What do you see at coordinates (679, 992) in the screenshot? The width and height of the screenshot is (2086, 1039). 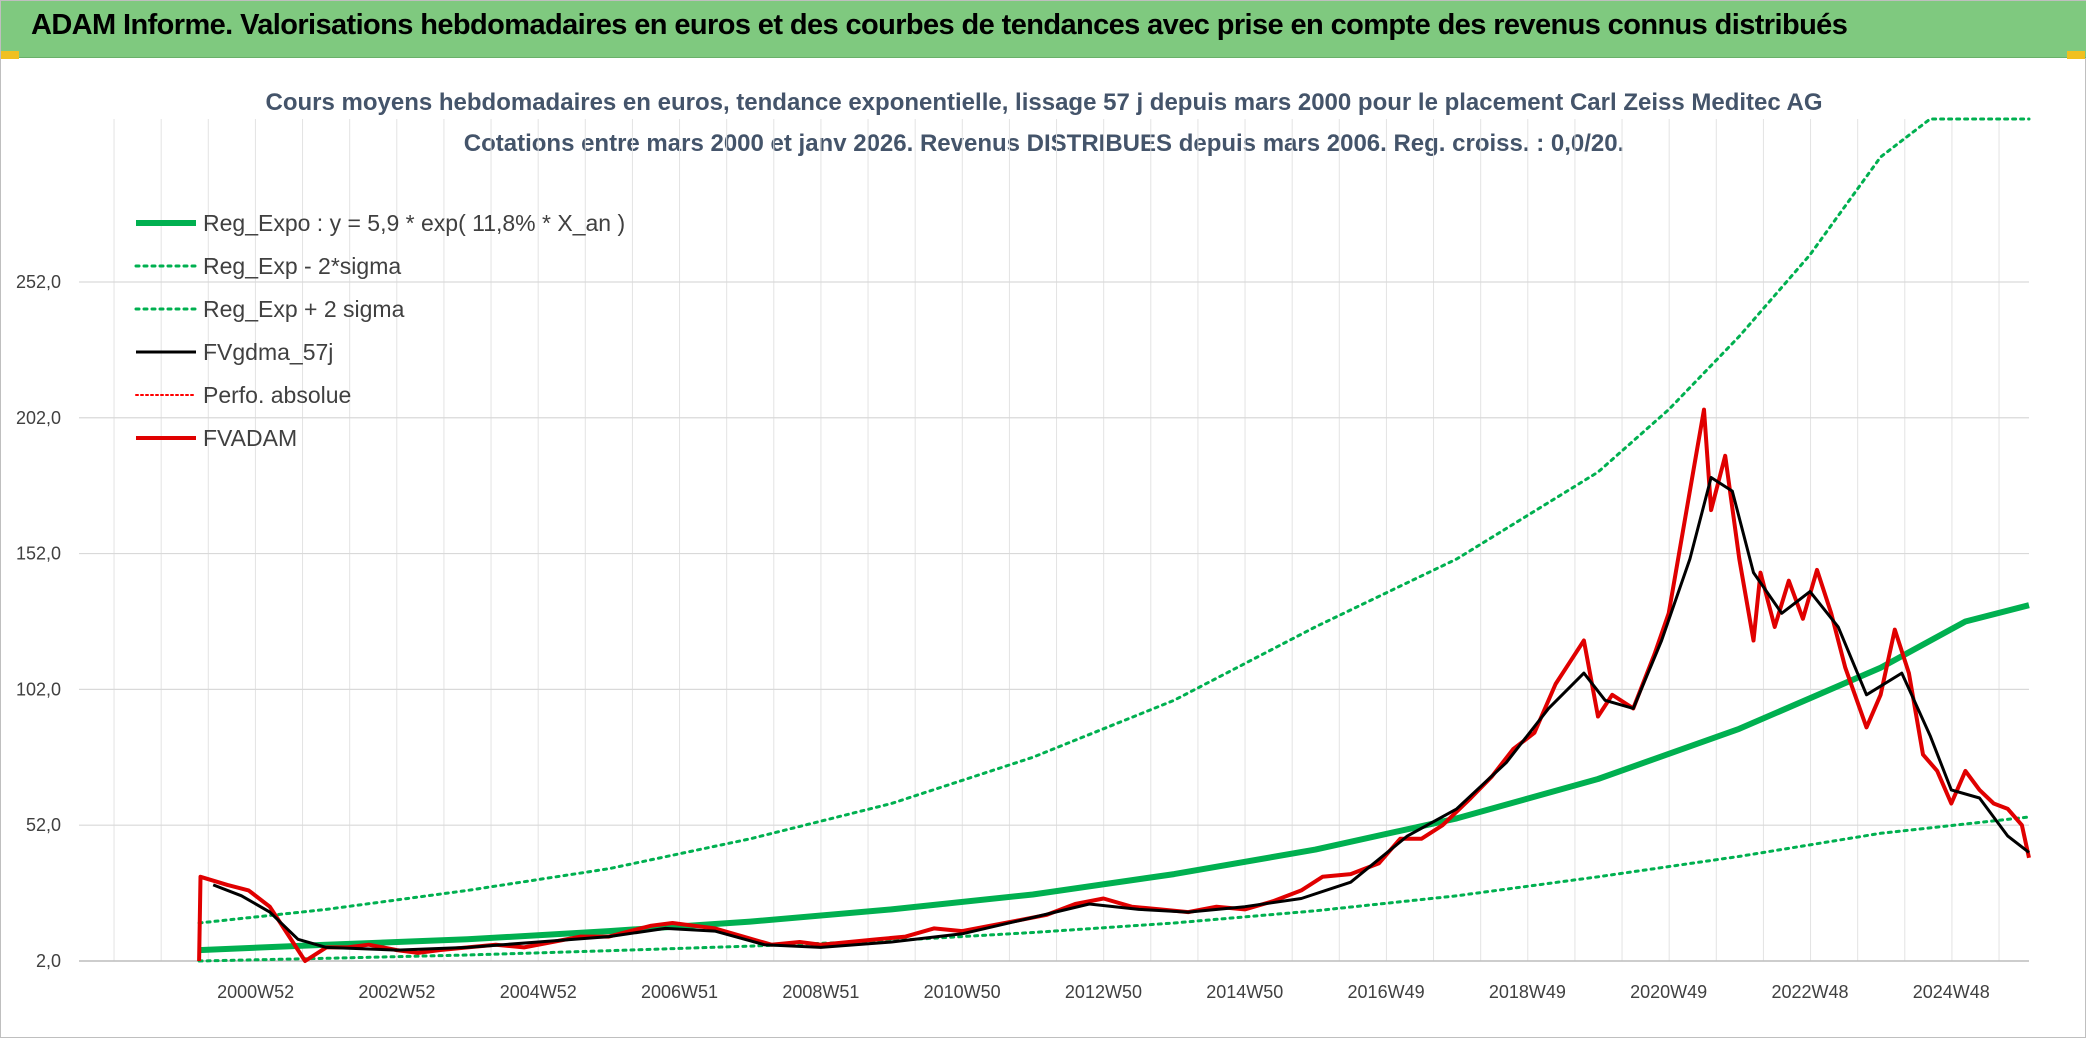 I see `x-tick-label: 2006W51` at bounding box center [679, 992].